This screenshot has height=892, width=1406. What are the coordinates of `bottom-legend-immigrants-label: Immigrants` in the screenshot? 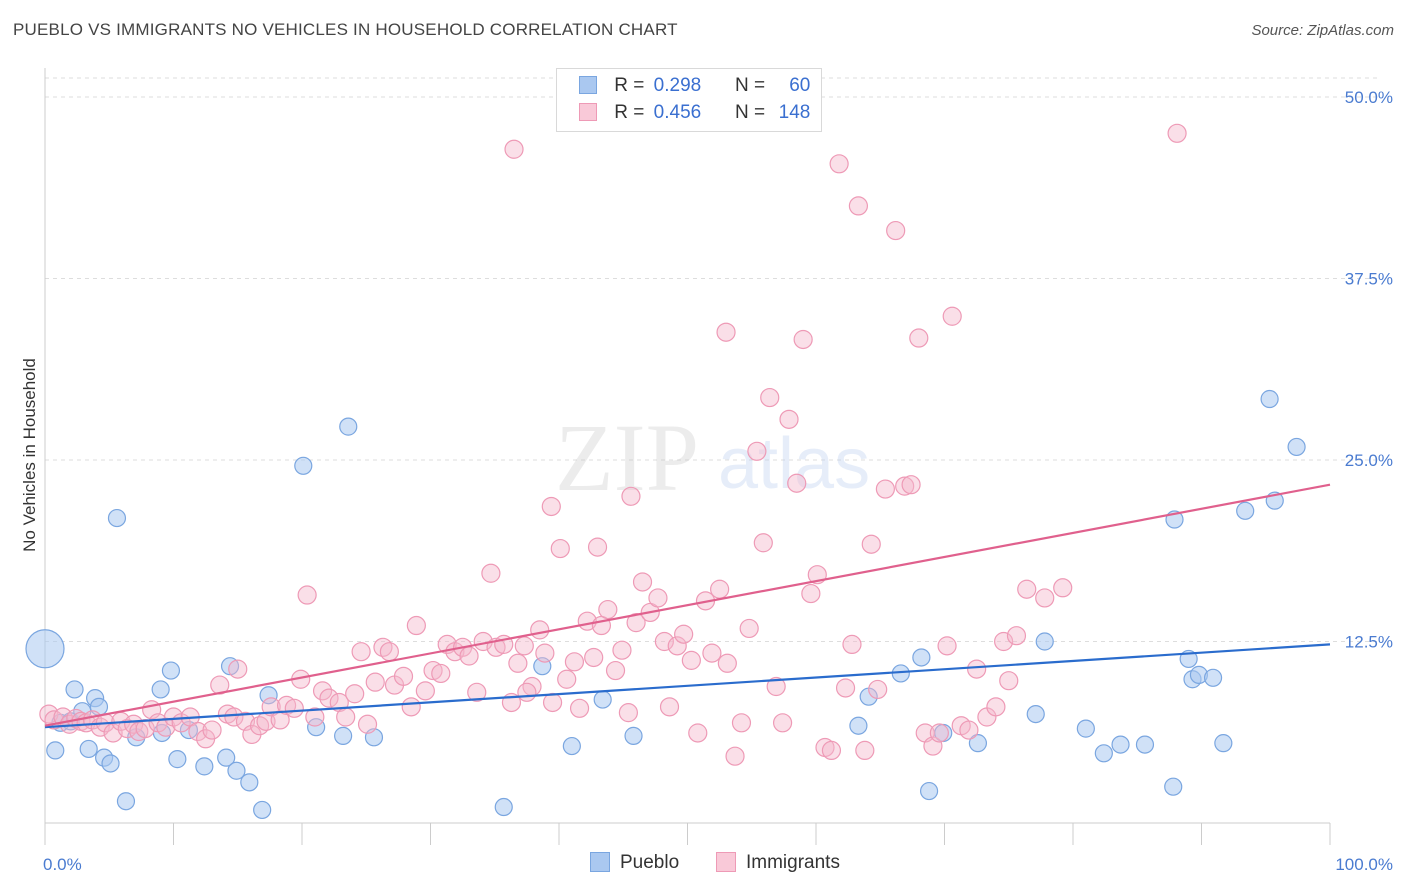 It's located at (793, 862).